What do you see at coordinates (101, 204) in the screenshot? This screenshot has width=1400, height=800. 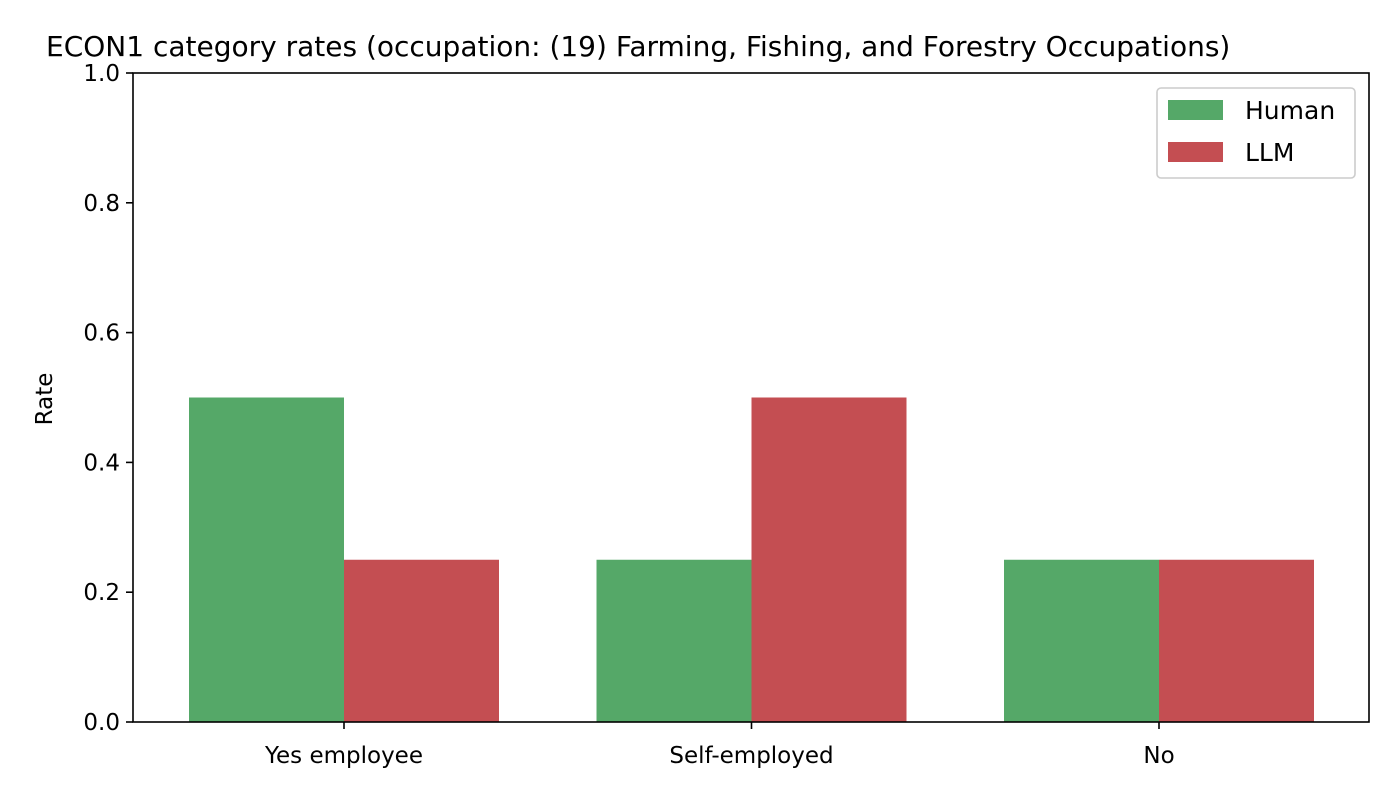 I see `y-tick-label: 0.8` at bounding box center [101, 204].